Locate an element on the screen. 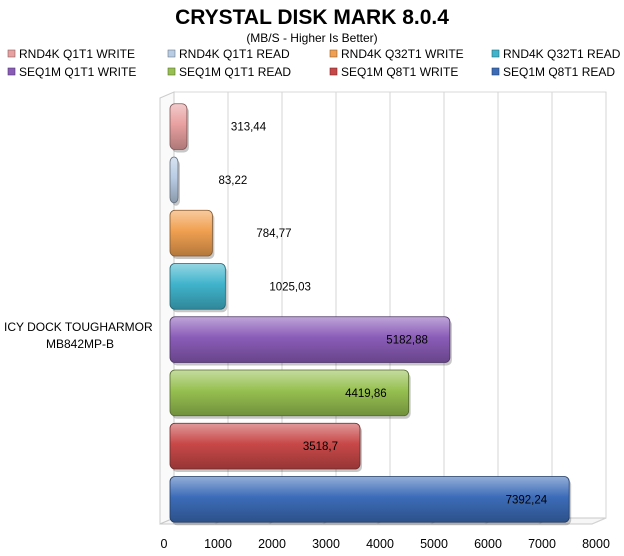 This screenshot has width=624, height=556. legend-label: RND4K Q32T1 WRITE is located at coordinates (402, 54).